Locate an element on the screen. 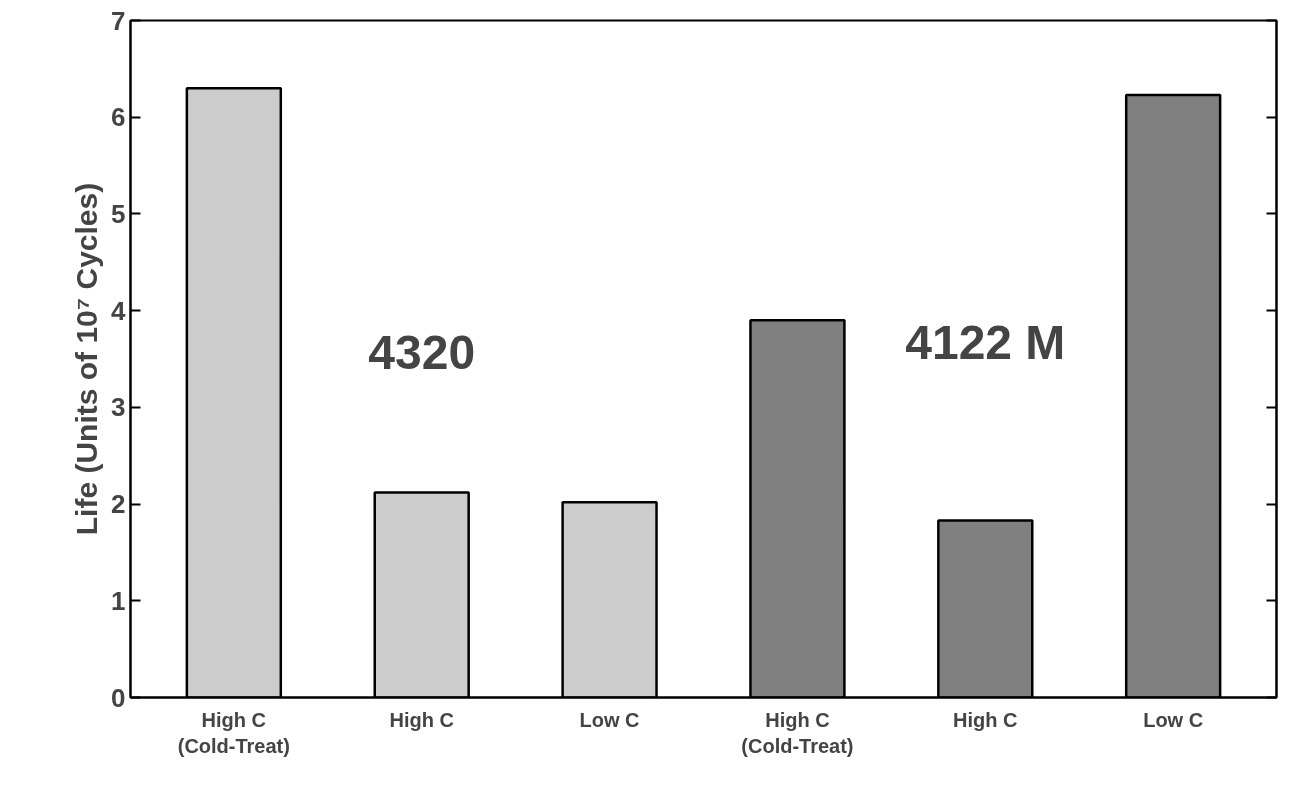 The image size is (1291, 787). y-tick-label: 5 is located at coordinates (118, 213).